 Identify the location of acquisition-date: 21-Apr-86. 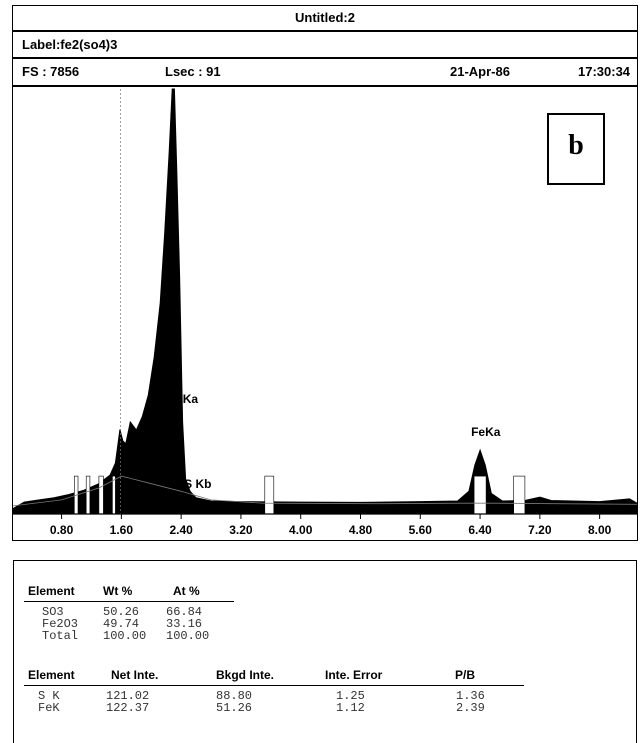
(480, 71).